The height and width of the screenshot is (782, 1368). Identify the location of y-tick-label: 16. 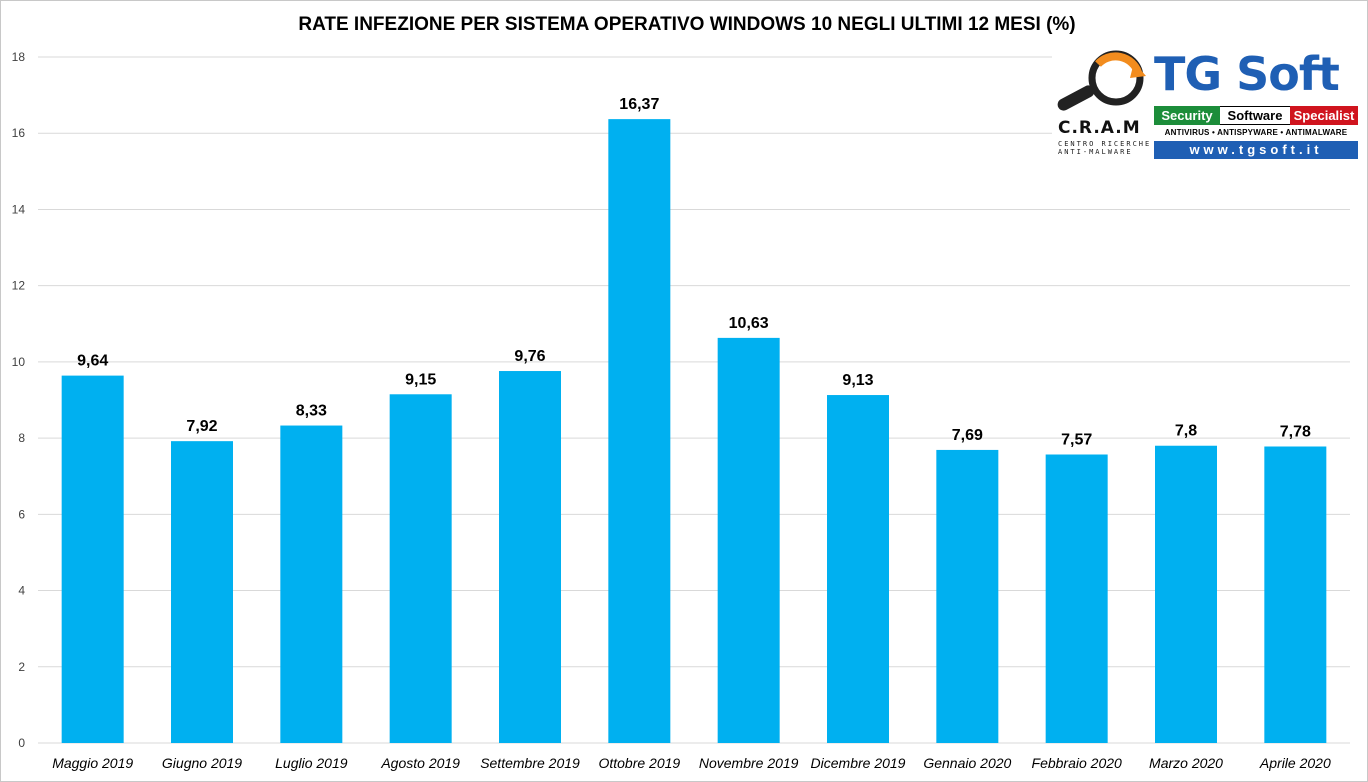
(19, 133).